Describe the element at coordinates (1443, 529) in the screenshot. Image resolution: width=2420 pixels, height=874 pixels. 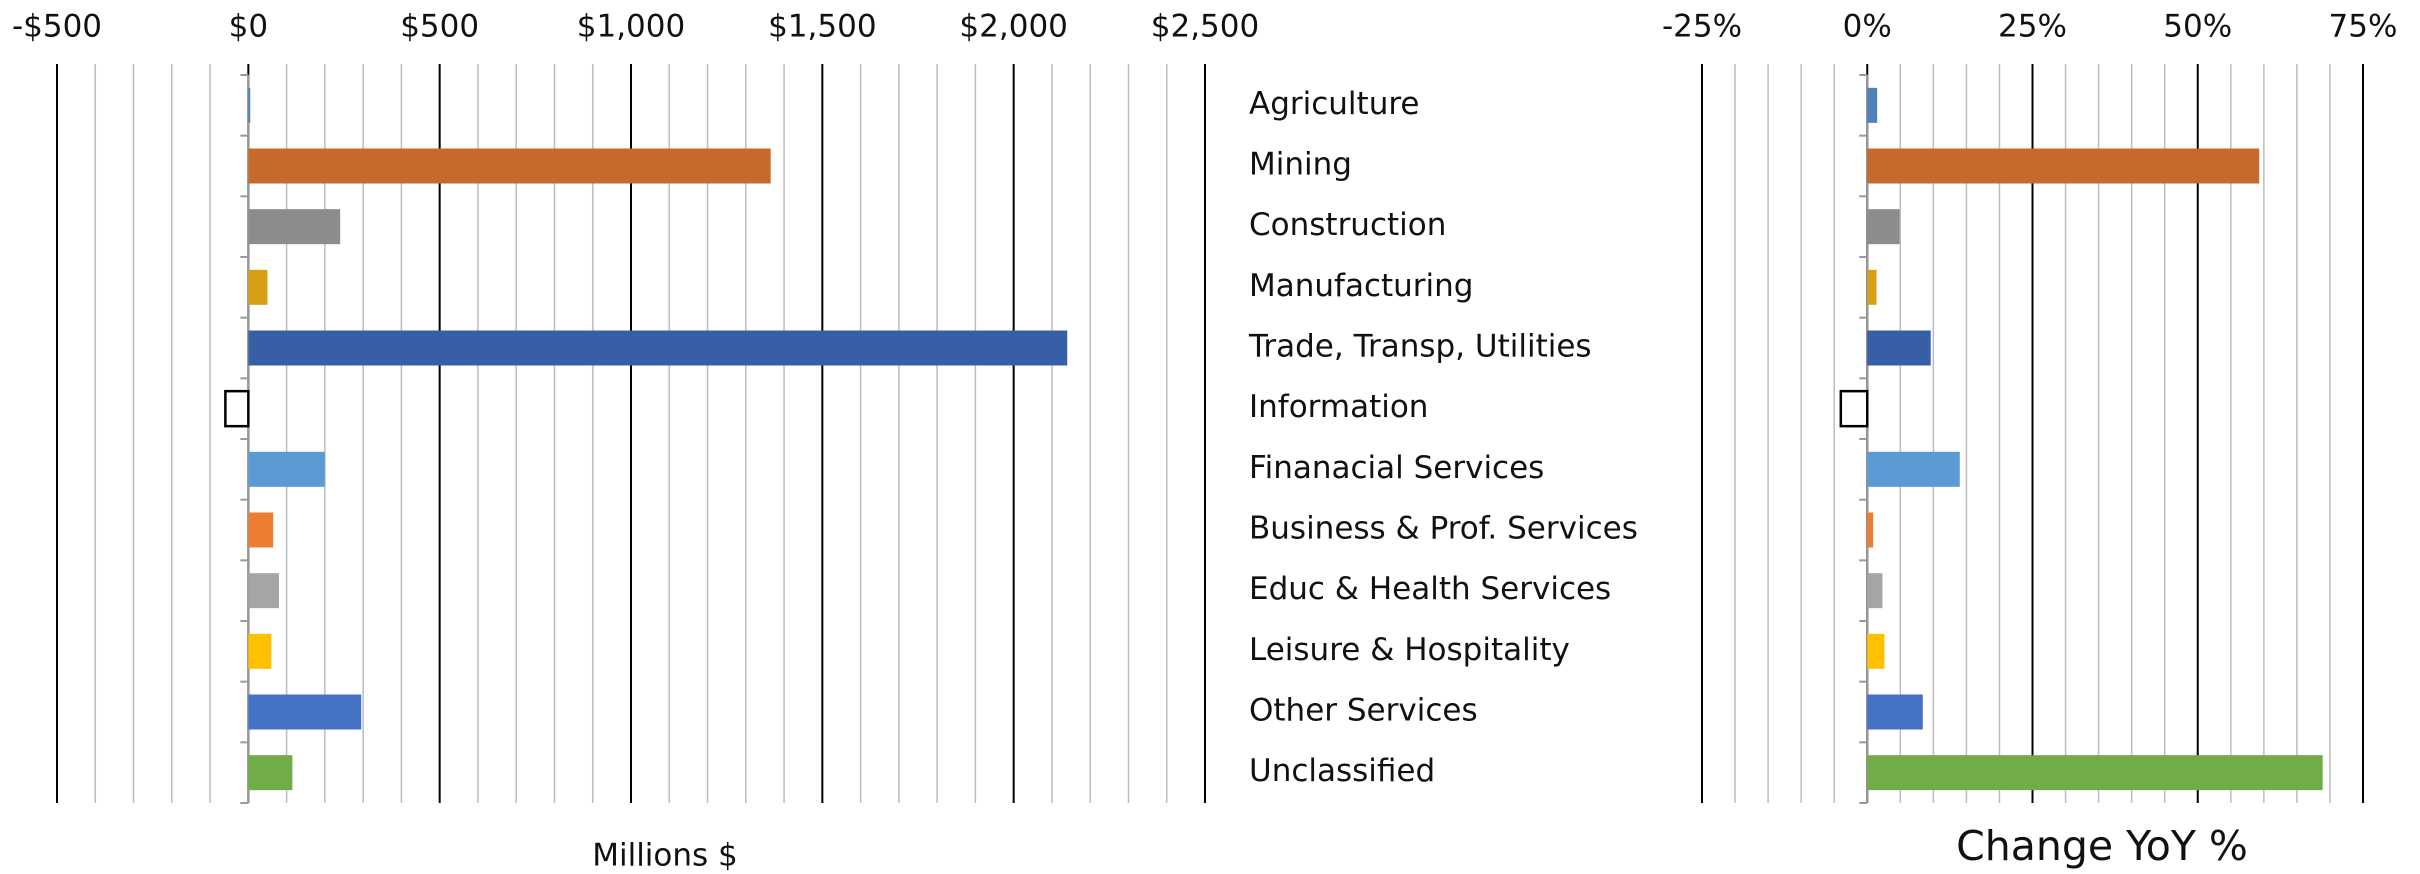
I see `category-label: Business & Prof. Services` at that location.